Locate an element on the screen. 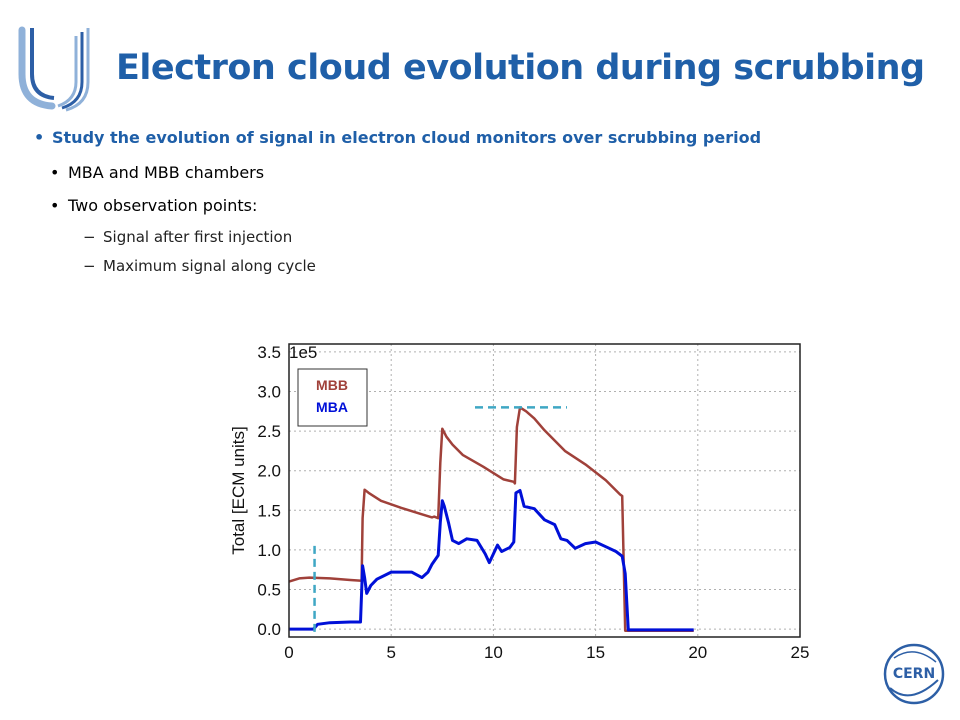 The width and height of the screenshot is (960, 720). x-tick-label: 20 is located at coordinates (697, 652).